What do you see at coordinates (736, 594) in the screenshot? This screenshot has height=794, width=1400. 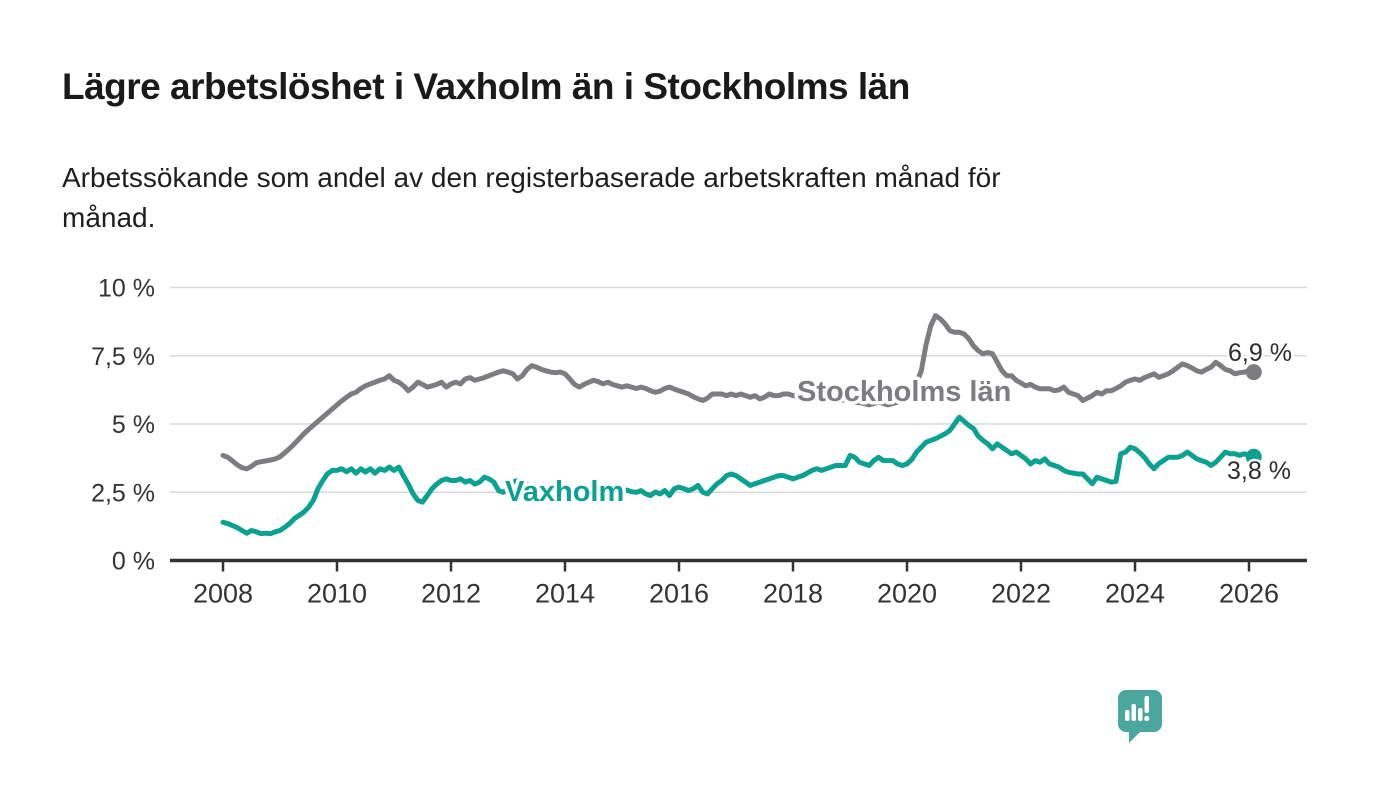 I see `x-axis-labels: 2008 2010 2012 2014 2016 2018 2020 2022 2024 2026` at bounding box center [736, 594].